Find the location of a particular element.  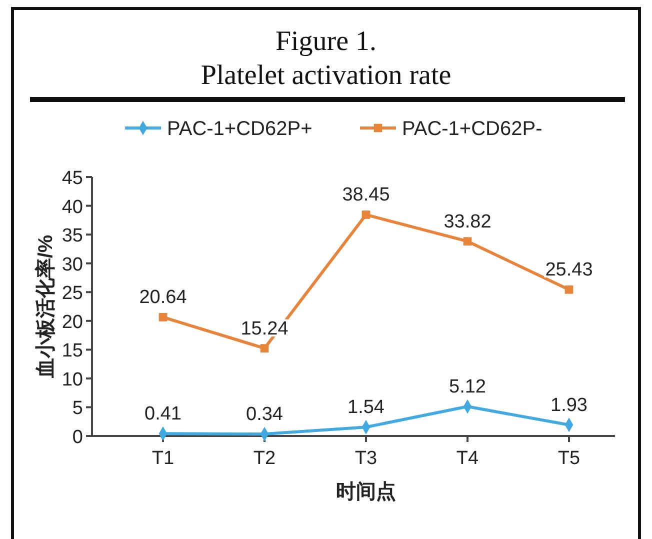

y-tick-label: 20 is located at coordinates (72, 322).